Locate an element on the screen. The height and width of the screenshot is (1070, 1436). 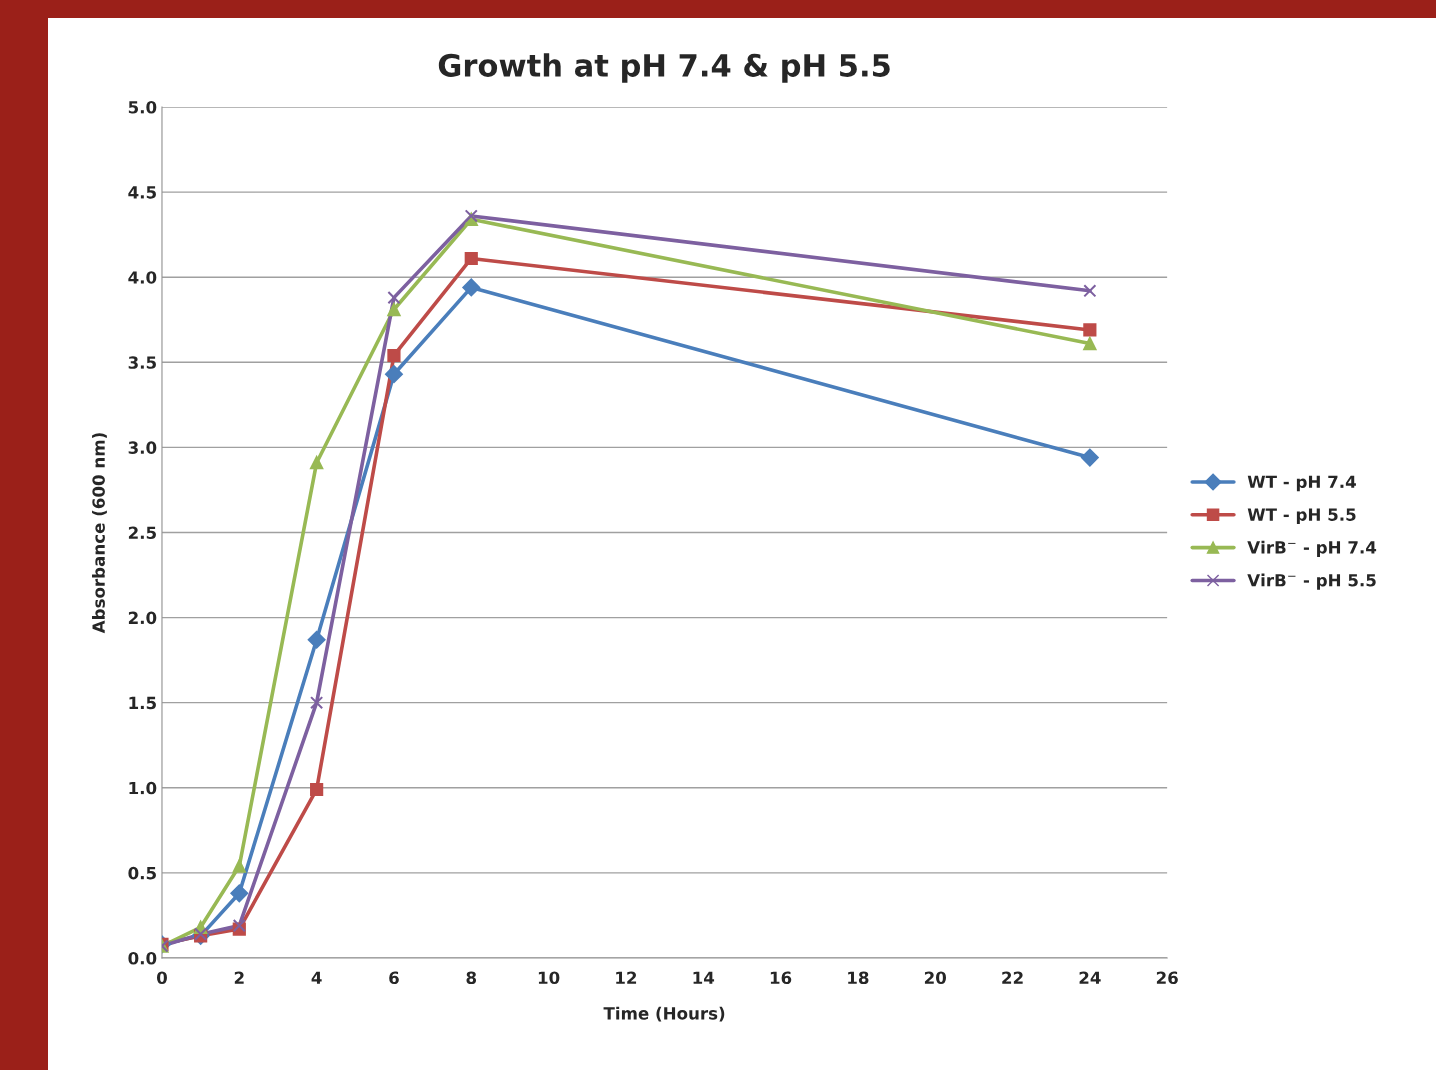
y-tick-label: 3.0 is located at coordinates (142, 447).